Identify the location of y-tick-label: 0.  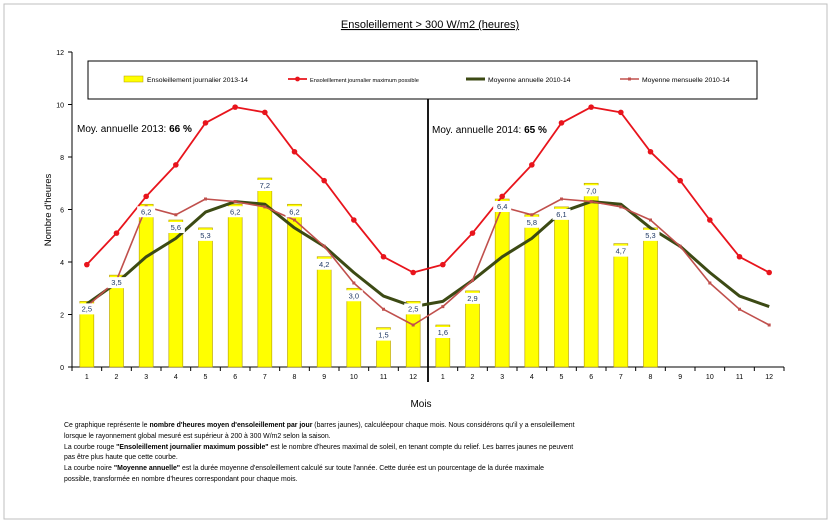
(62, 368).